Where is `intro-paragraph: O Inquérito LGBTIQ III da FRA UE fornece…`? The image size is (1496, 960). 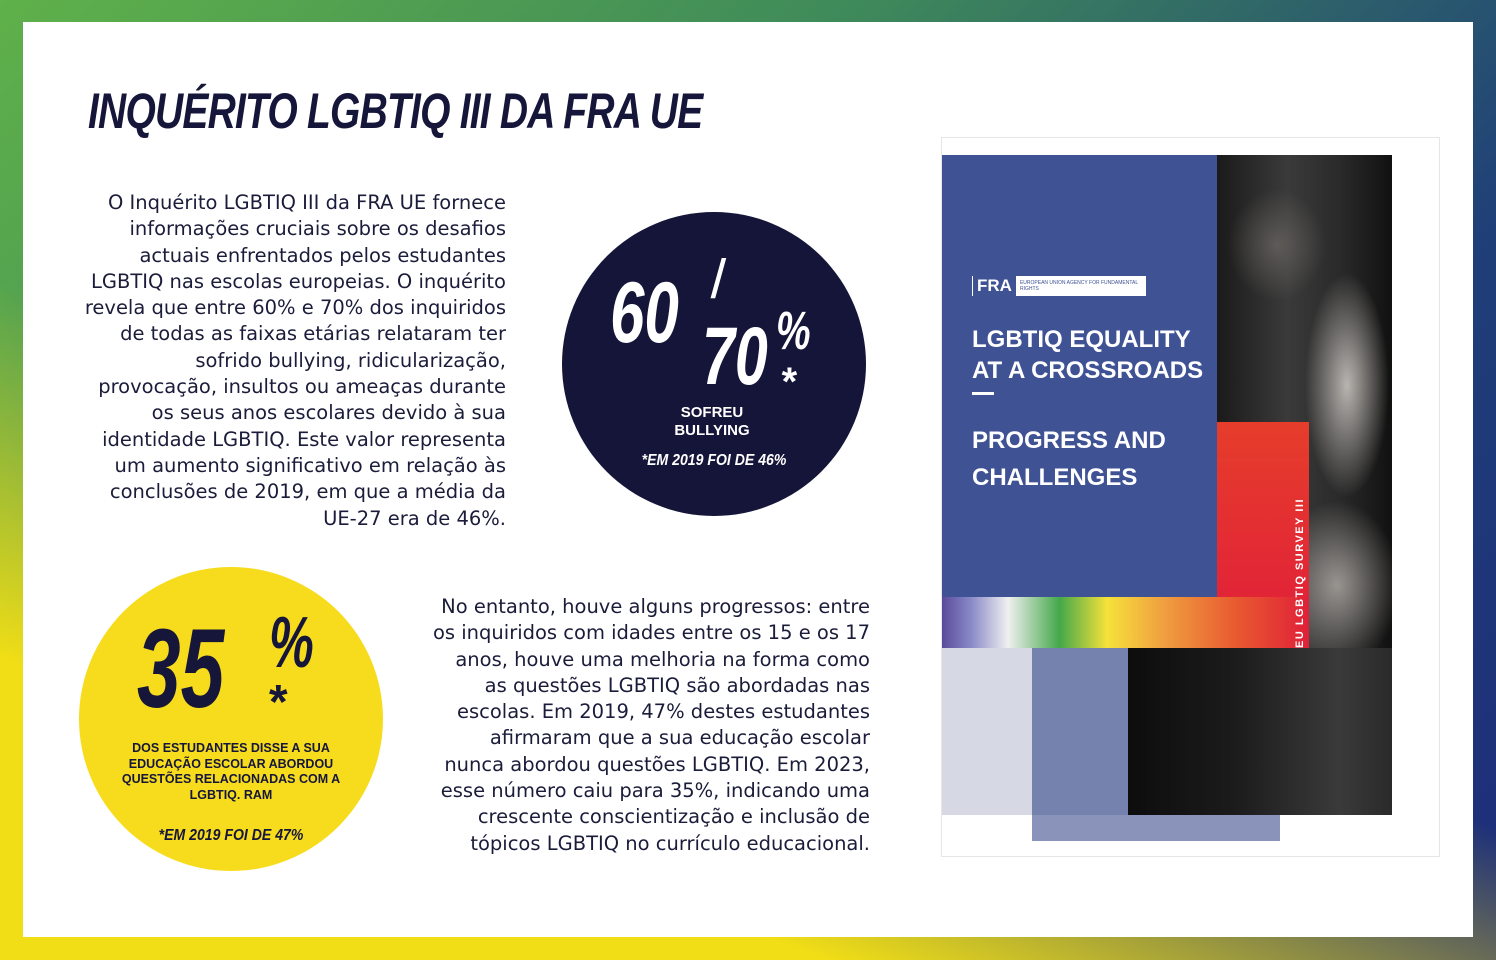 intro-paragraph: O Inquérito LGBTIQ III da FRA UE fornece… is located at coordinates (295, 360).